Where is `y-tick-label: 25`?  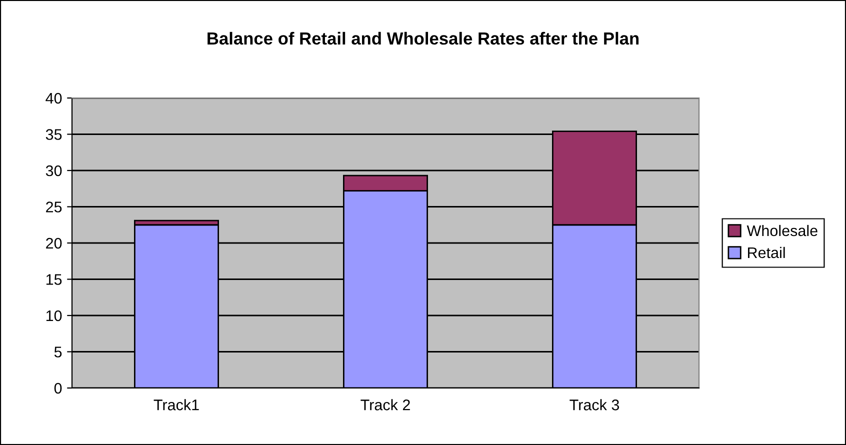 y-tick-label: 25 is located at coordinates (54, 207).